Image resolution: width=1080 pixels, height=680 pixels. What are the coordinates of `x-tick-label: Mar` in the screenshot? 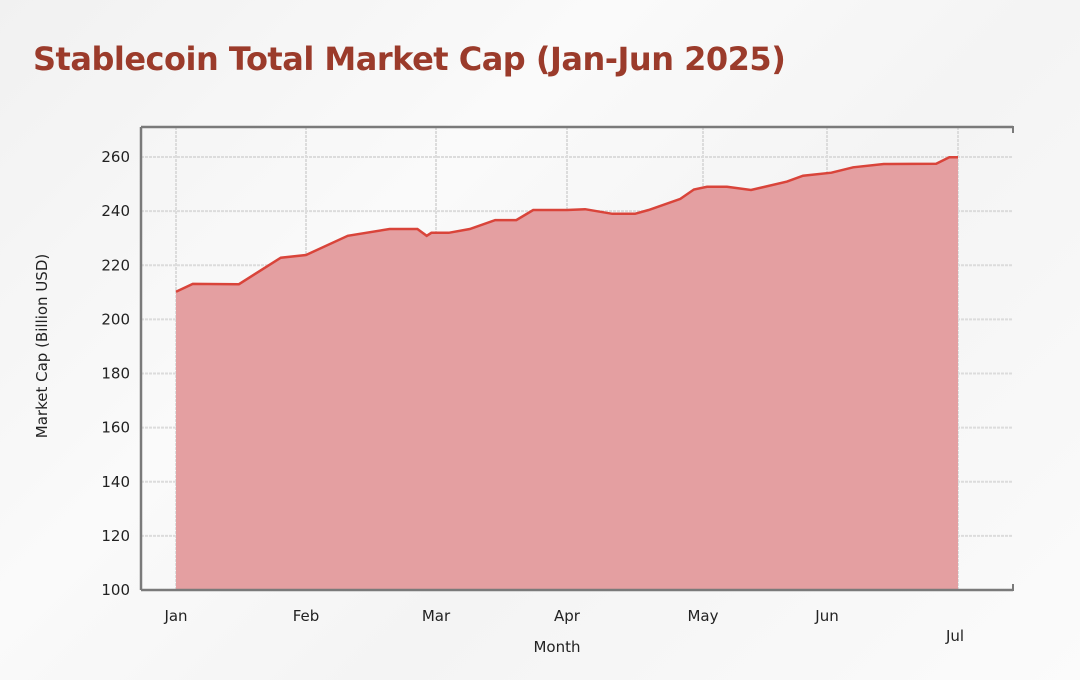 It's located at (436, 616).